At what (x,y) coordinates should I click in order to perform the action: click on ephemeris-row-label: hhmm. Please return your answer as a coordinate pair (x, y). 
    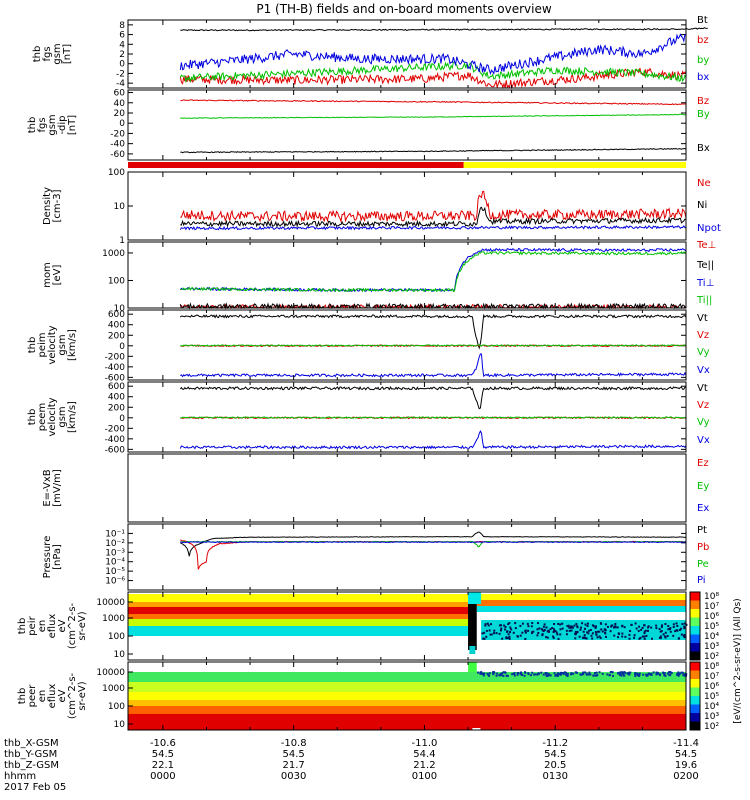
    Looking at the image, I should click on (20, 776).